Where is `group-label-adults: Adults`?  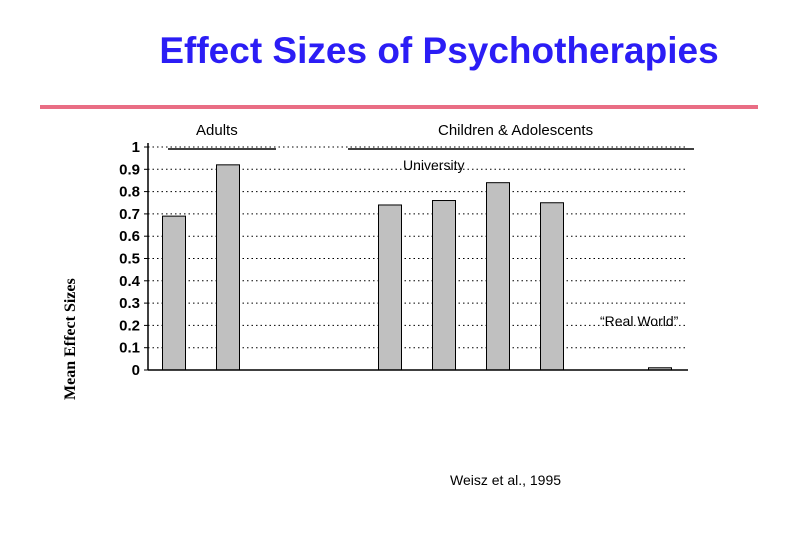 group-label-adults: Adults is located at coordinates (217, 130).